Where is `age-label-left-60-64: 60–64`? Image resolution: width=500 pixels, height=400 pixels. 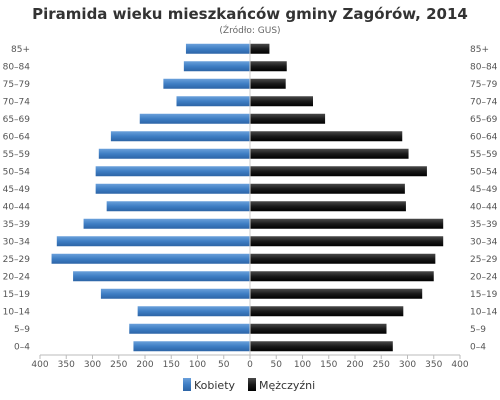 age-label-left-60-64: 60–64 is located at coordinates (17, 137).